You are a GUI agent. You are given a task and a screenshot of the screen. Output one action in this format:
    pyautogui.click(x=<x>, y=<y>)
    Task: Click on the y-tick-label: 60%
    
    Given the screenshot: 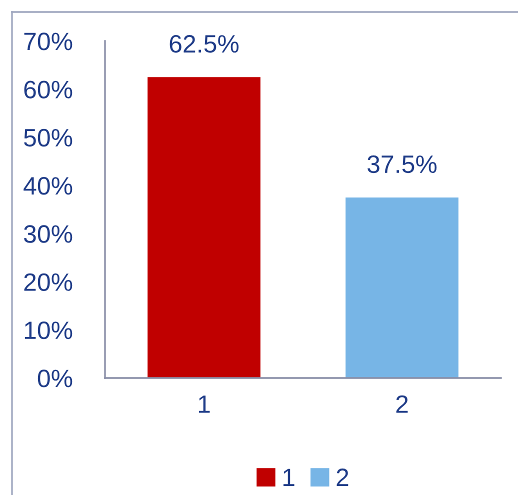 What is the action you would take?
    pyautogui.click(x=48, y=89)
    